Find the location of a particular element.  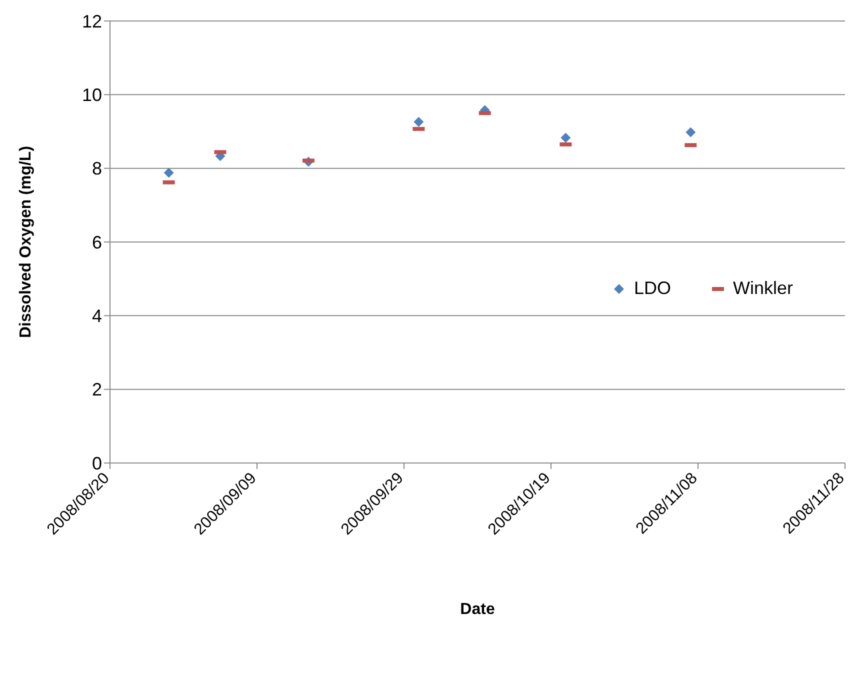

legend-label: Winkler is located at coordinates (762, 288).